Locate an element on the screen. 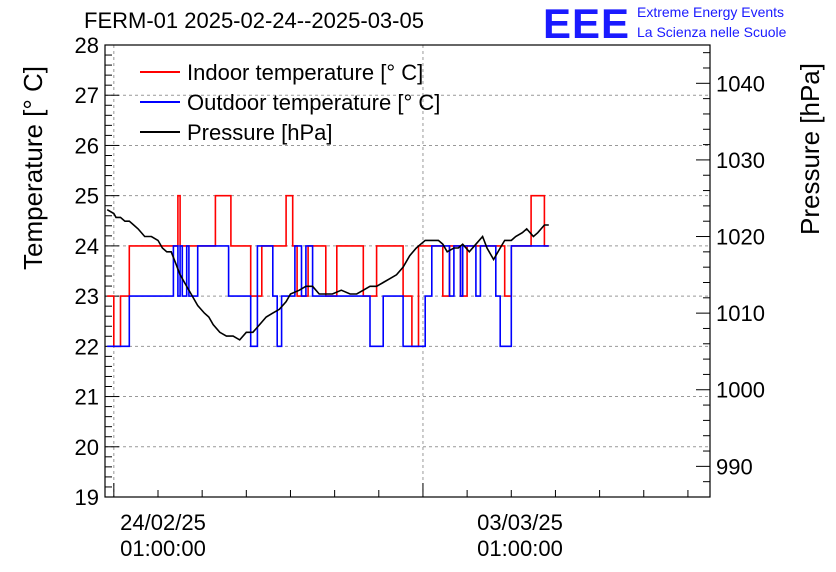 This screenshot has height=572, width=836. y-tick-label-4: 23 is located at coordinates (87, 296).